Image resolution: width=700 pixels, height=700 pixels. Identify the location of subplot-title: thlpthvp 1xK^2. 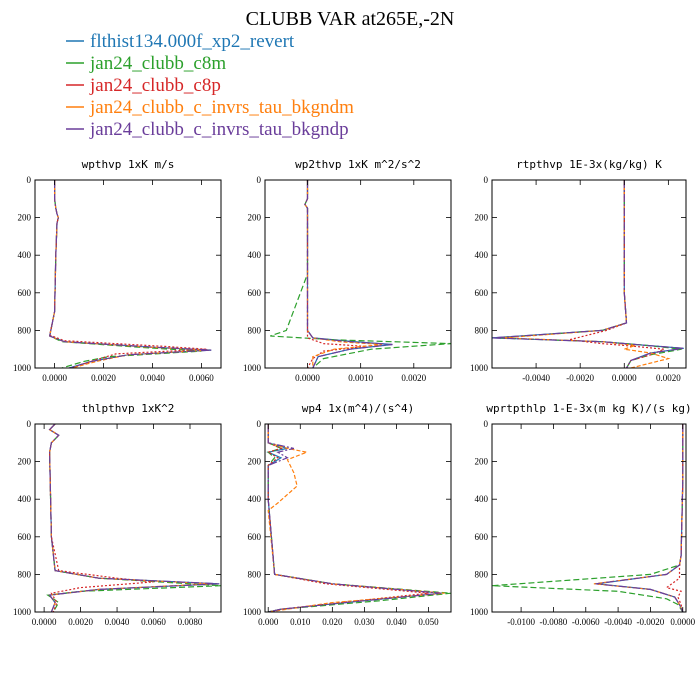
(128, 408).